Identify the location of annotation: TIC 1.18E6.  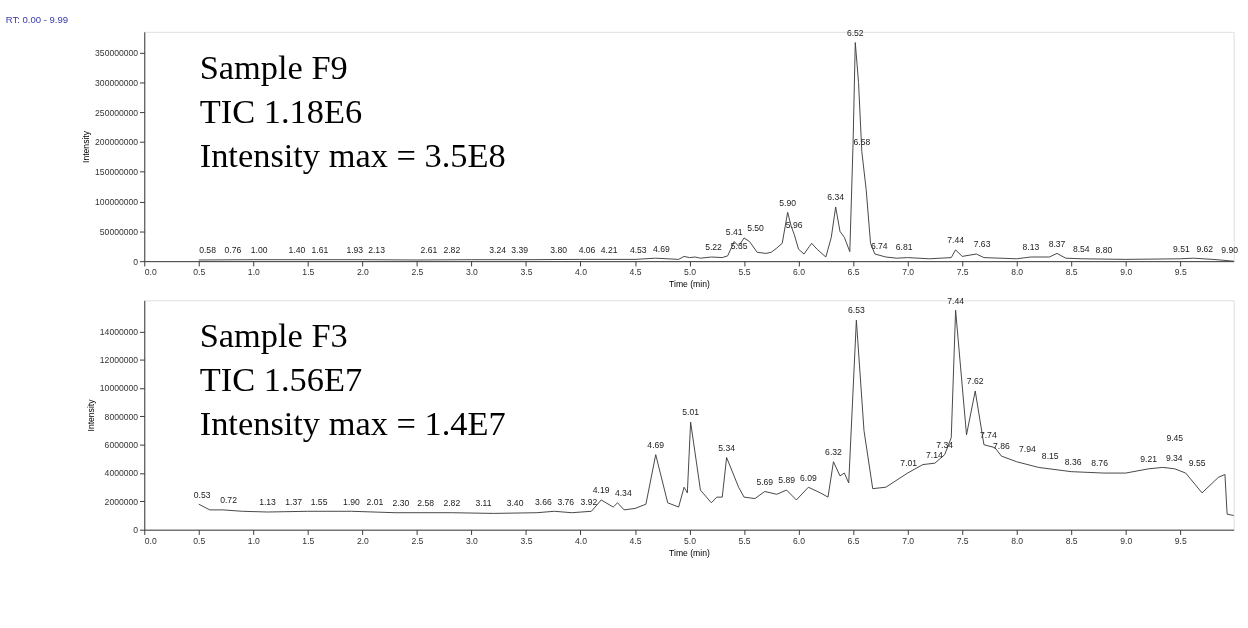
(281, 110).